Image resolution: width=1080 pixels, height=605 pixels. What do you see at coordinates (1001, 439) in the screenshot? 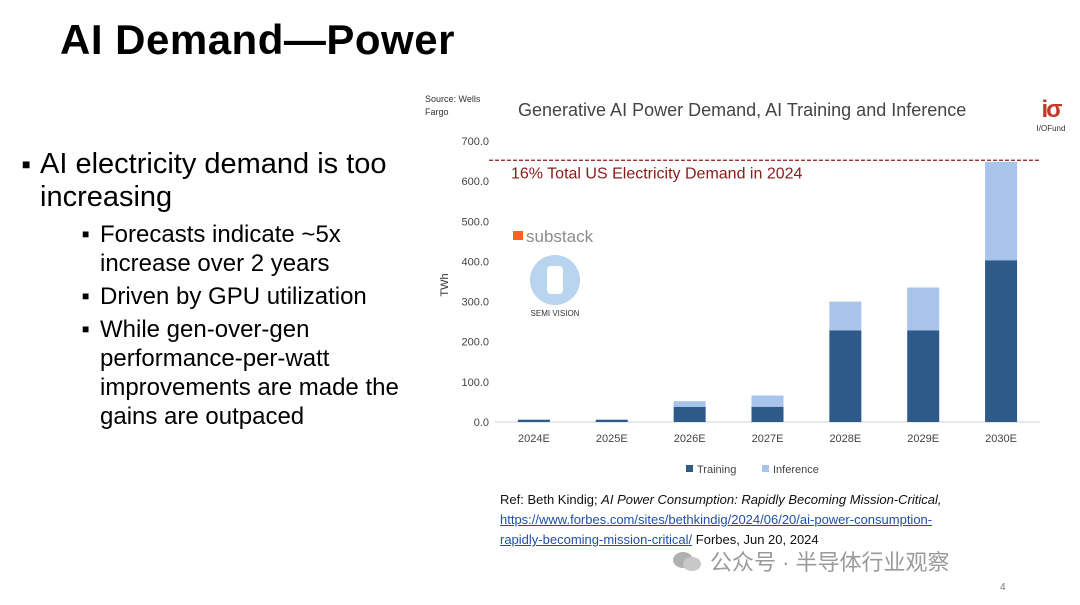
I see `x-tick-label: 2030E` at bounding box center [1001, 439].